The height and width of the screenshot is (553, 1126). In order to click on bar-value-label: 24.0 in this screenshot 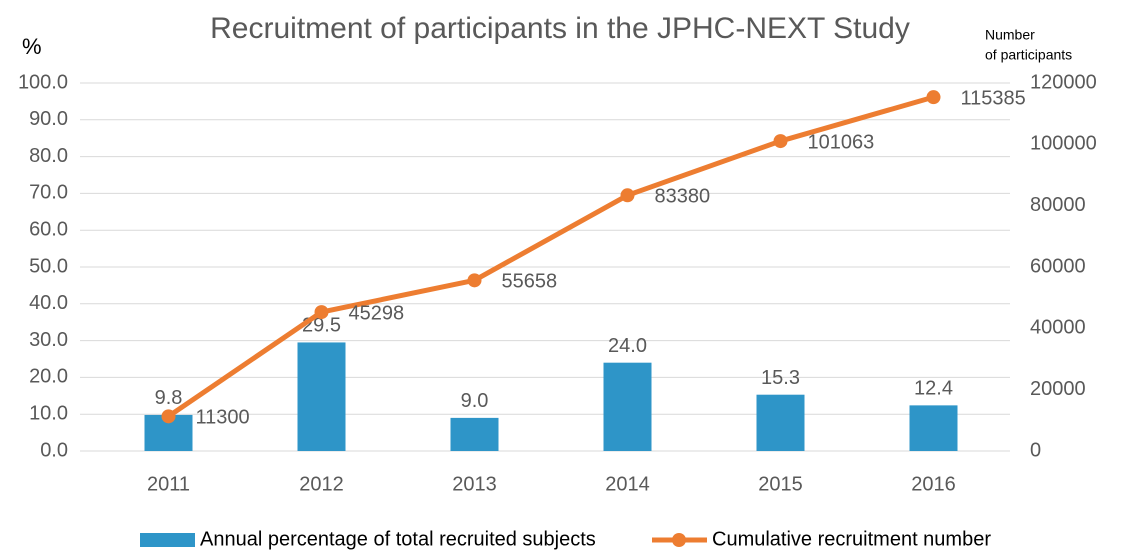, I will do `click(627, 346)`.